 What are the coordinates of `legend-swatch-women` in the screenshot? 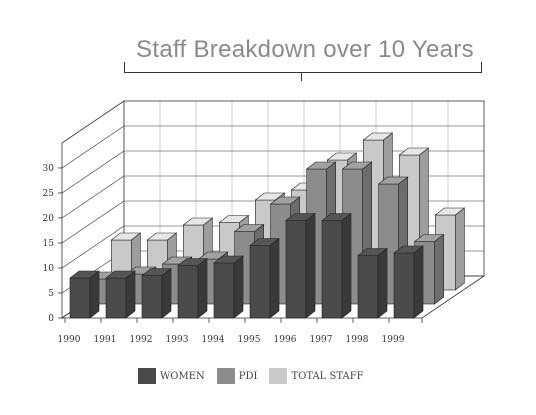 It's located at (147, 376).